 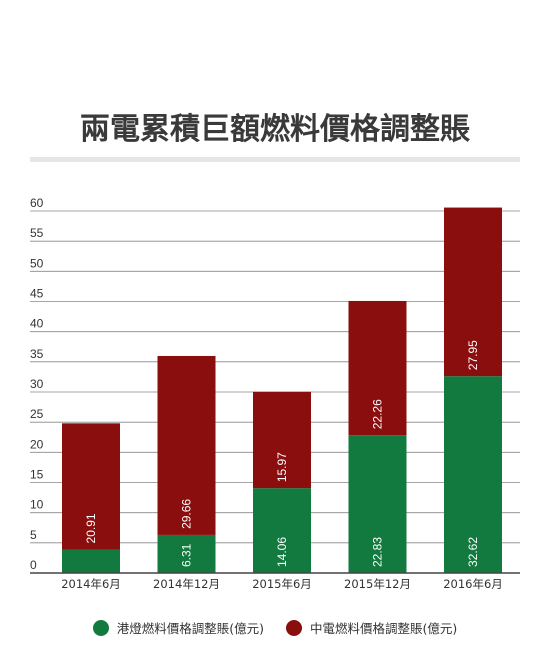 I want to click on y-tick-label: 0, so click(x=33, y=565).